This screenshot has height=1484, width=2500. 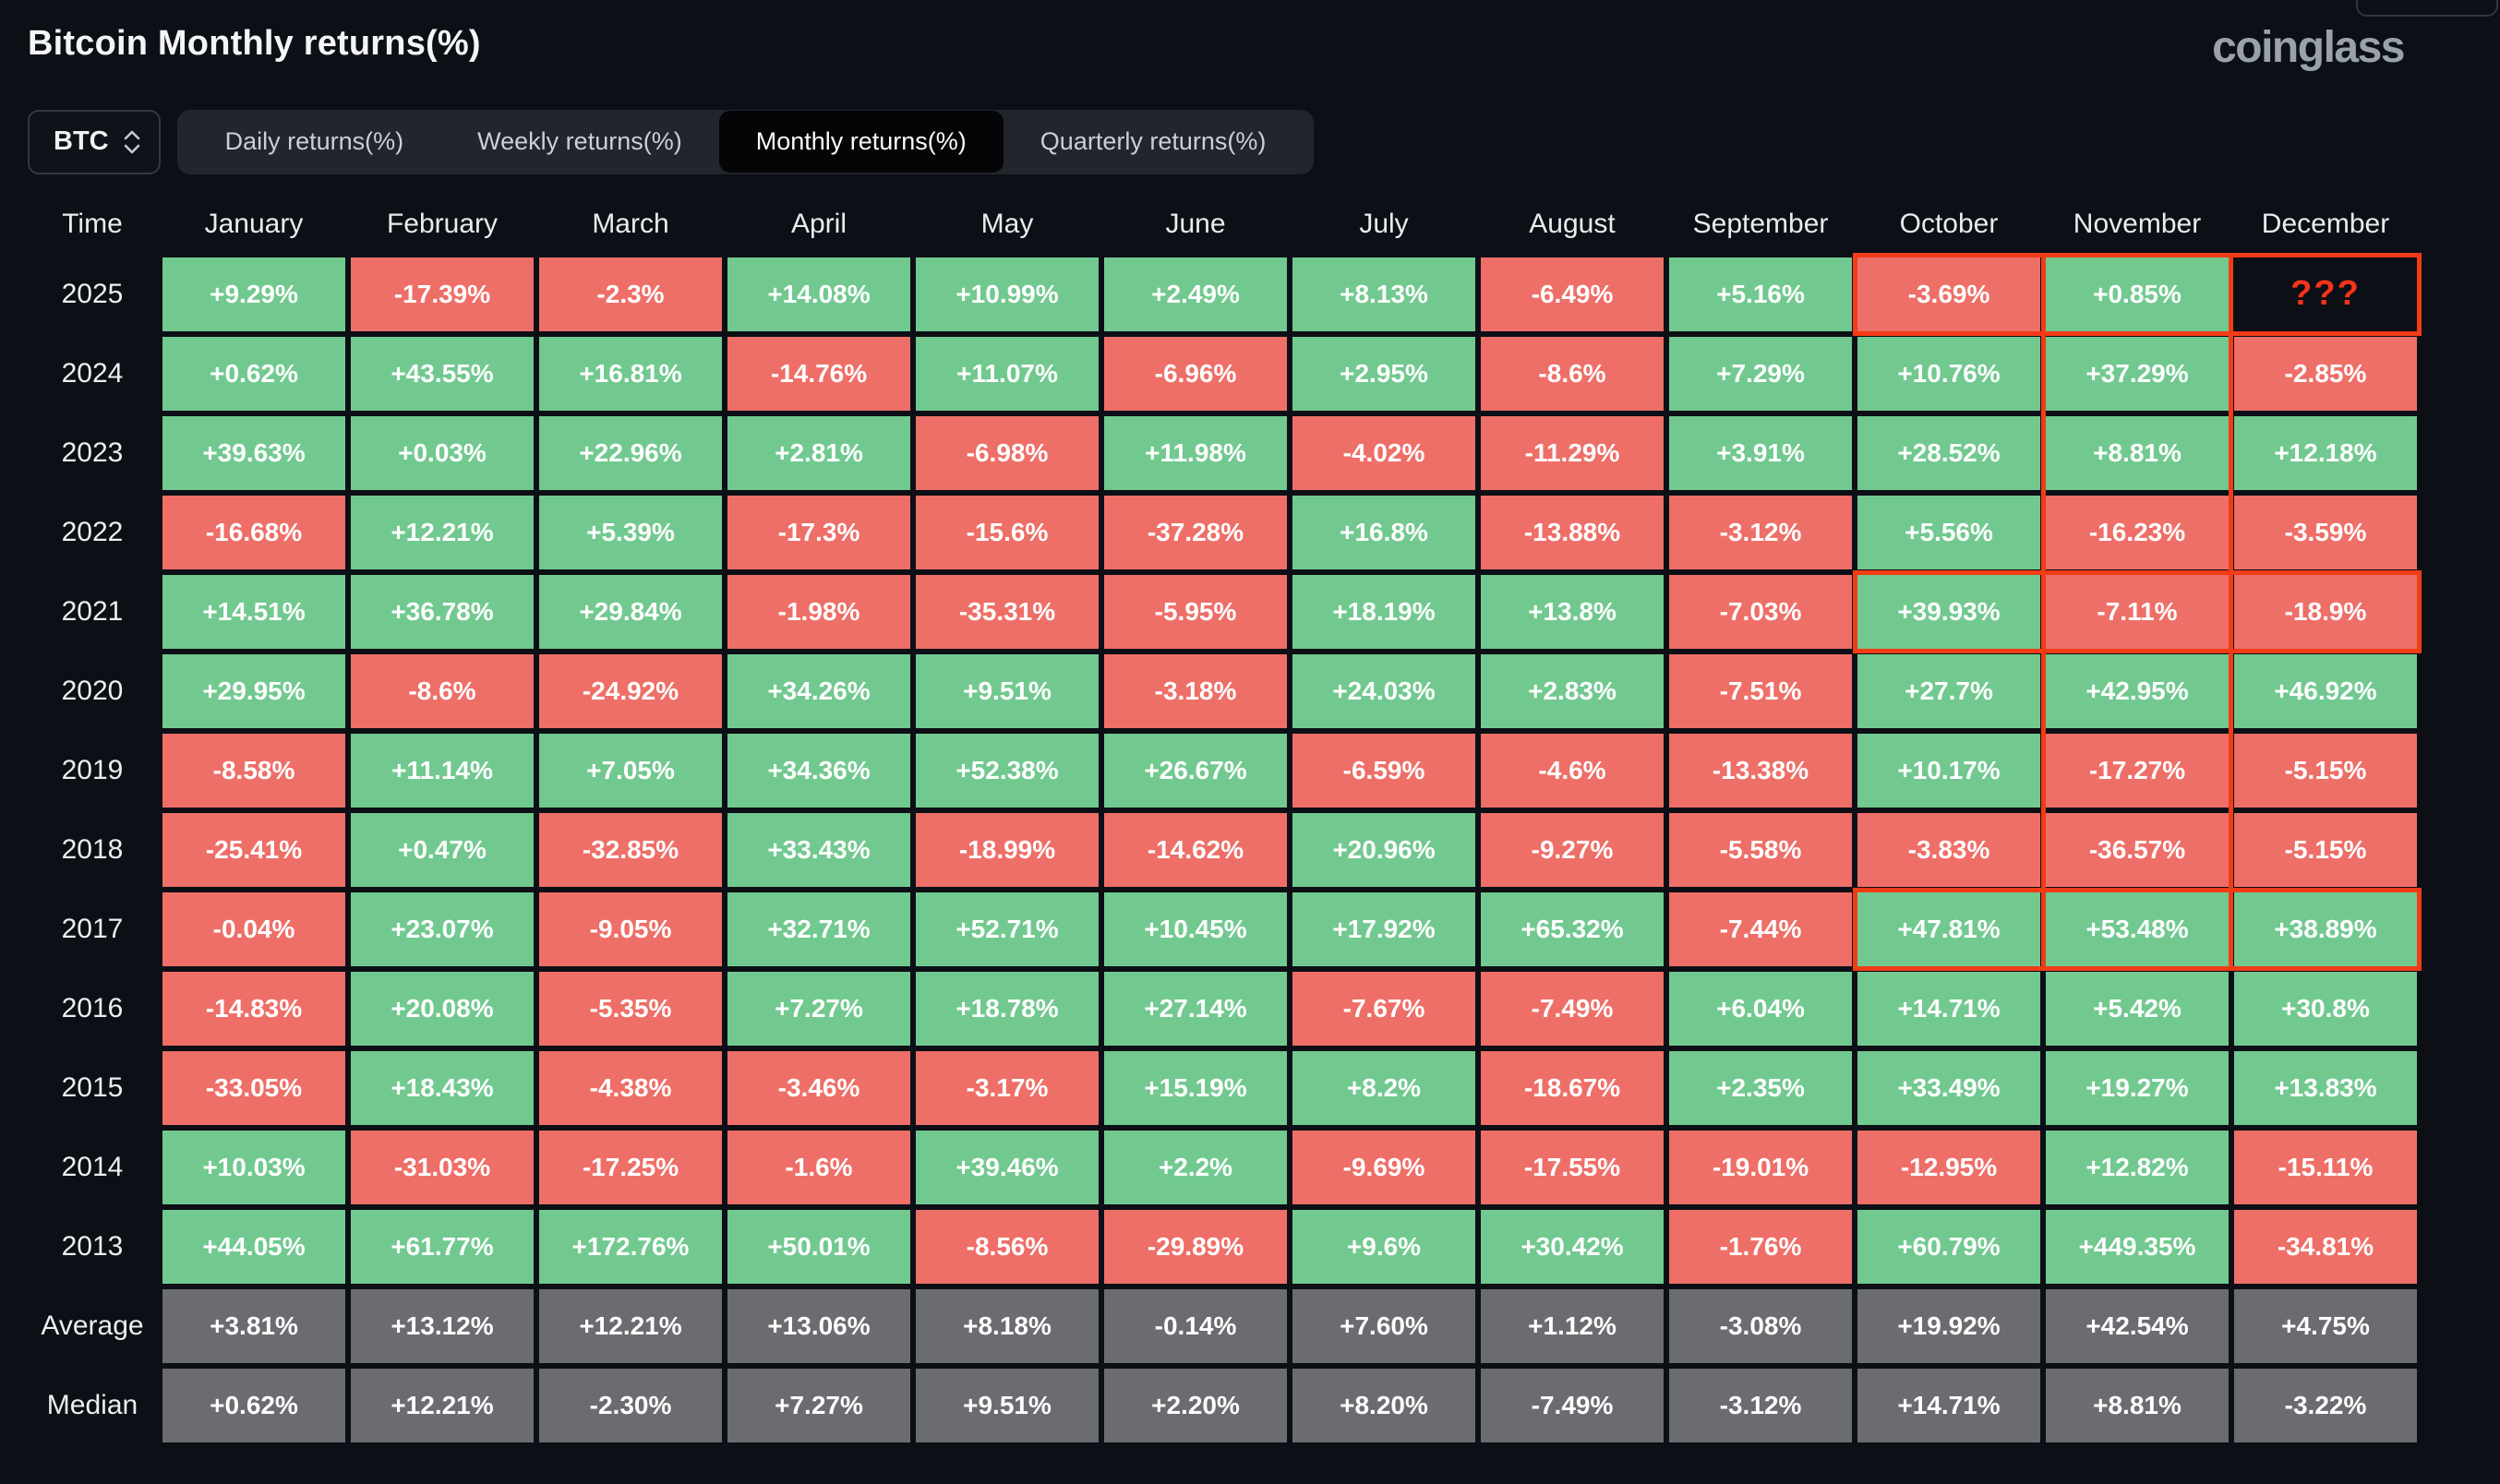 I want to click on return-cell: +61.77%, so click(x=442, y=1246).